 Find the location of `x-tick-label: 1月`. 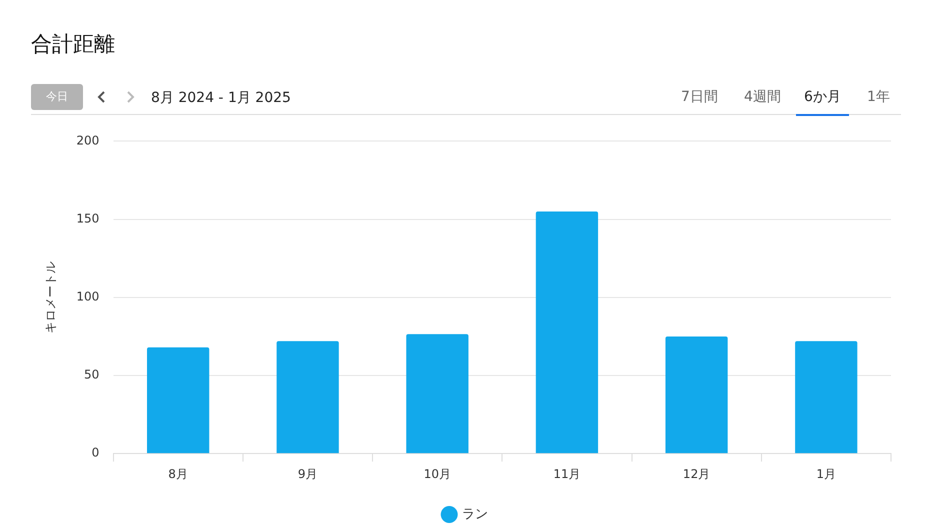

x-tick-label: 1月 is located at coordinates (826, 473).